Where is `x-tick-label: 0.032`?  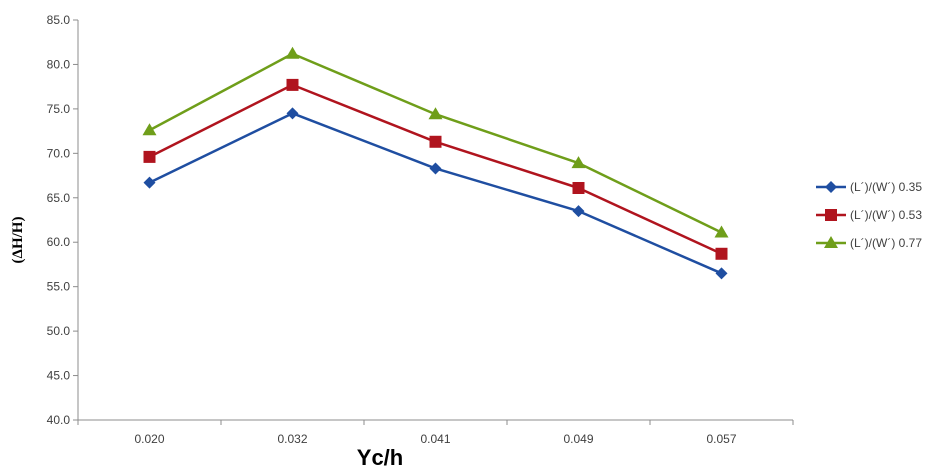 x-tick-label: 0.032 is located at coordinates (292, 439).